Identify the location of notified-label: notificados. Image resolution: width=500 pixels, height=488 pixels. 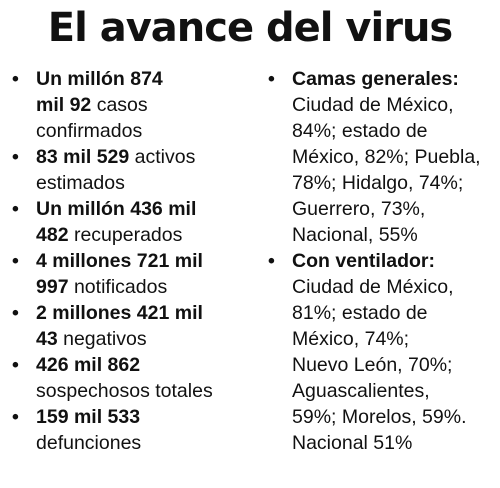
(118, 287).